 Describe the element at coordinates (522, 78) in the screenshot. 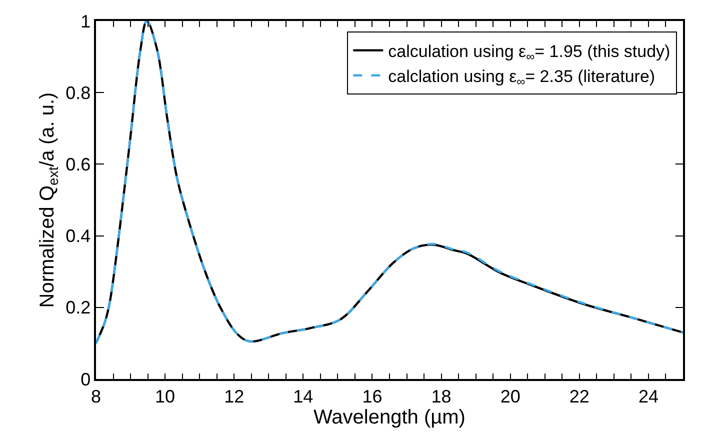

I see `legend-label: calclation using ε$_{∞}$= 2.35 (literature)` at that location.